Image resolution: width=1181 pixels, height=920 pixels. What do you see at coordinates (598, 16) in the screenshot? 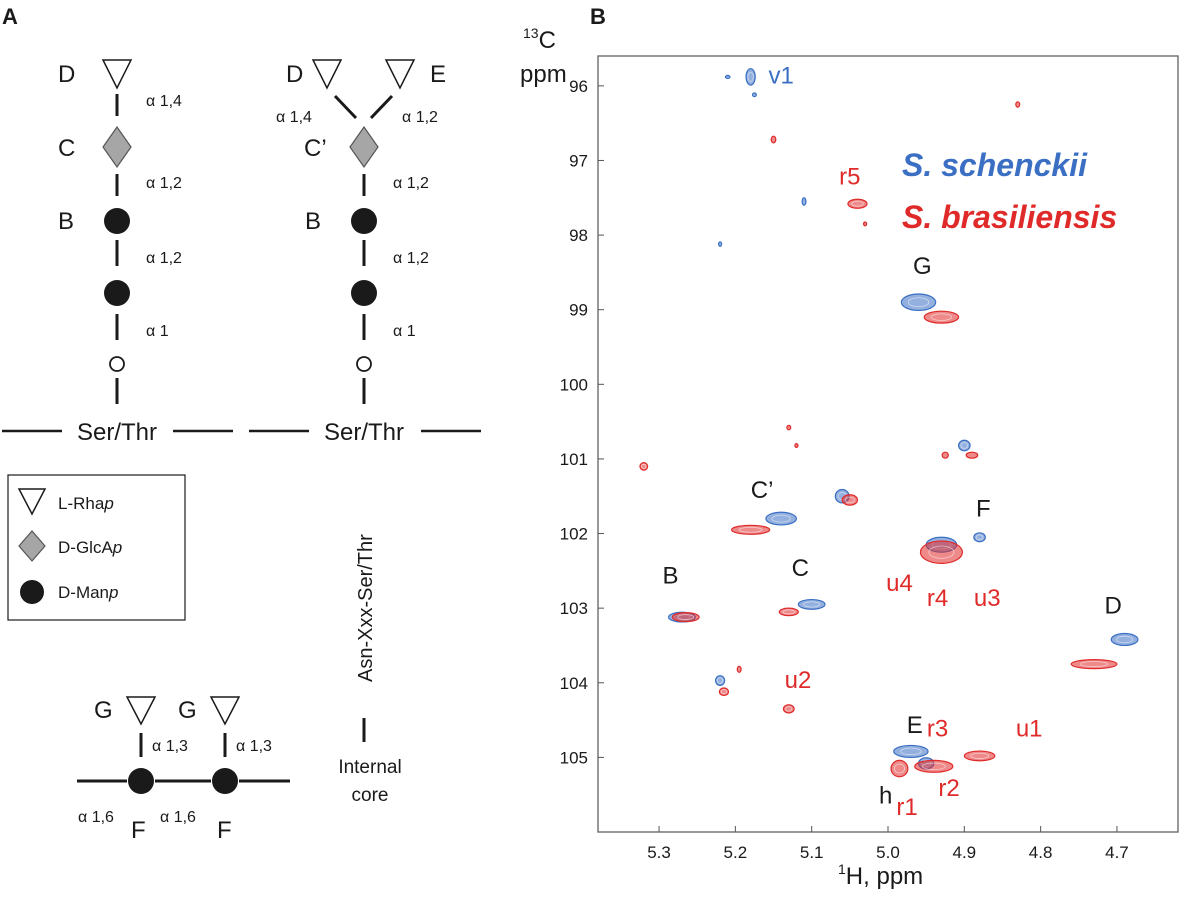
I see `panel-b-label: B` at bounding box center [598, 16].